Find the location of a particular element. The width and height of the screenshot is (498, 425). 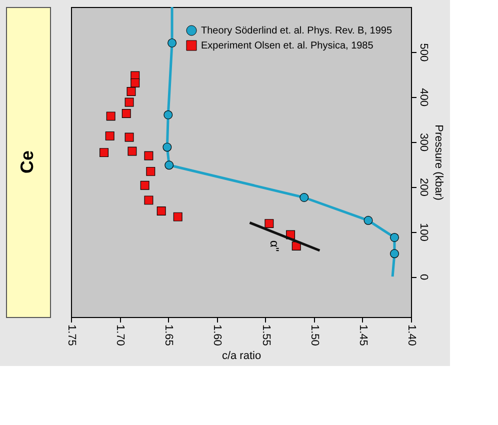

y-tick-label: 300 is located at coordinates (424, 142).